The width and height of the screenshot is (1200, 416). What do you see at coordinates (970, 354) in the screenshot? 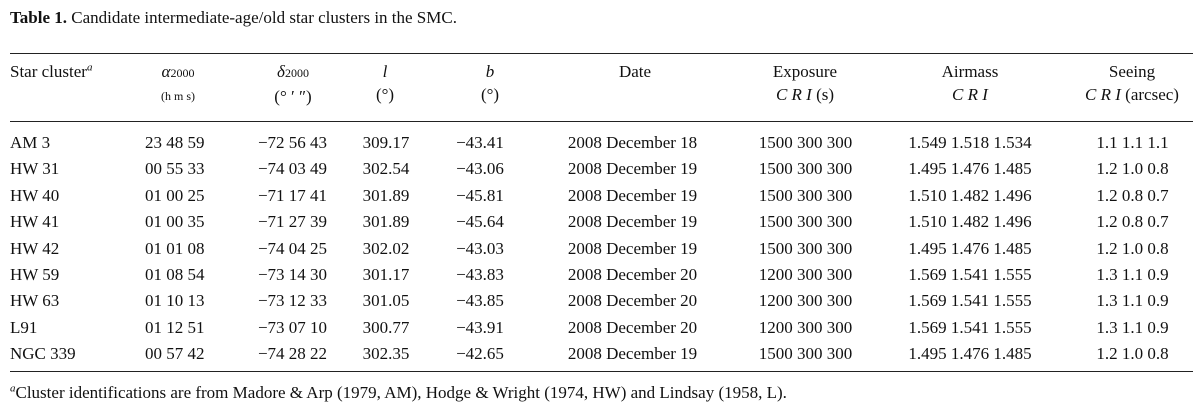
I see `cell-airmass: 1.495 1.476 1.485` at bounding box center [970, 354].